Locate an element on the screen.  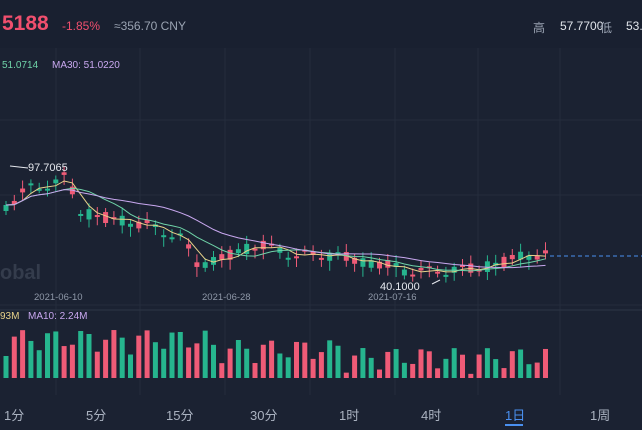
price-change: -1.85% is located at coordinates (81, 26).